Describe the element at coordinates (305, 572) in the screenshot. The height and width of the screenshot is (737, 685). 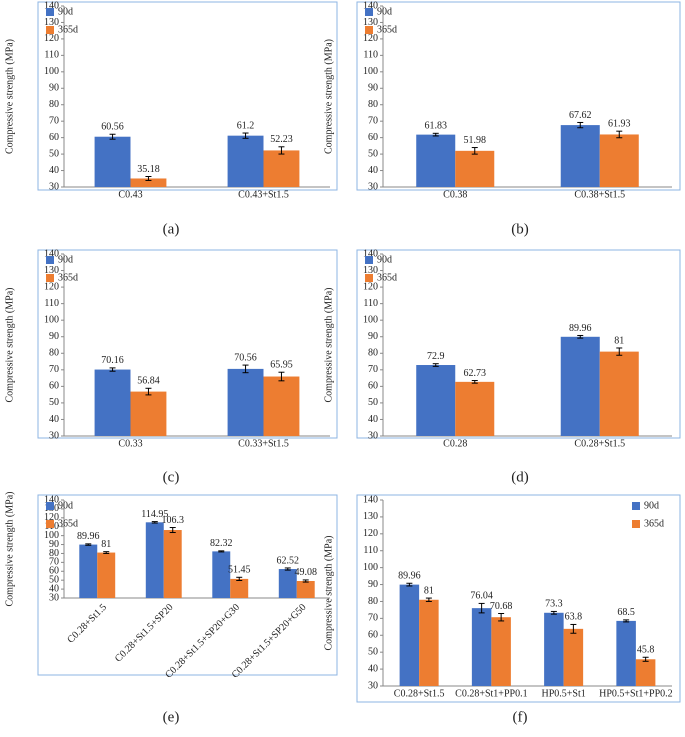
I see `value-label: 49.08` at that location.